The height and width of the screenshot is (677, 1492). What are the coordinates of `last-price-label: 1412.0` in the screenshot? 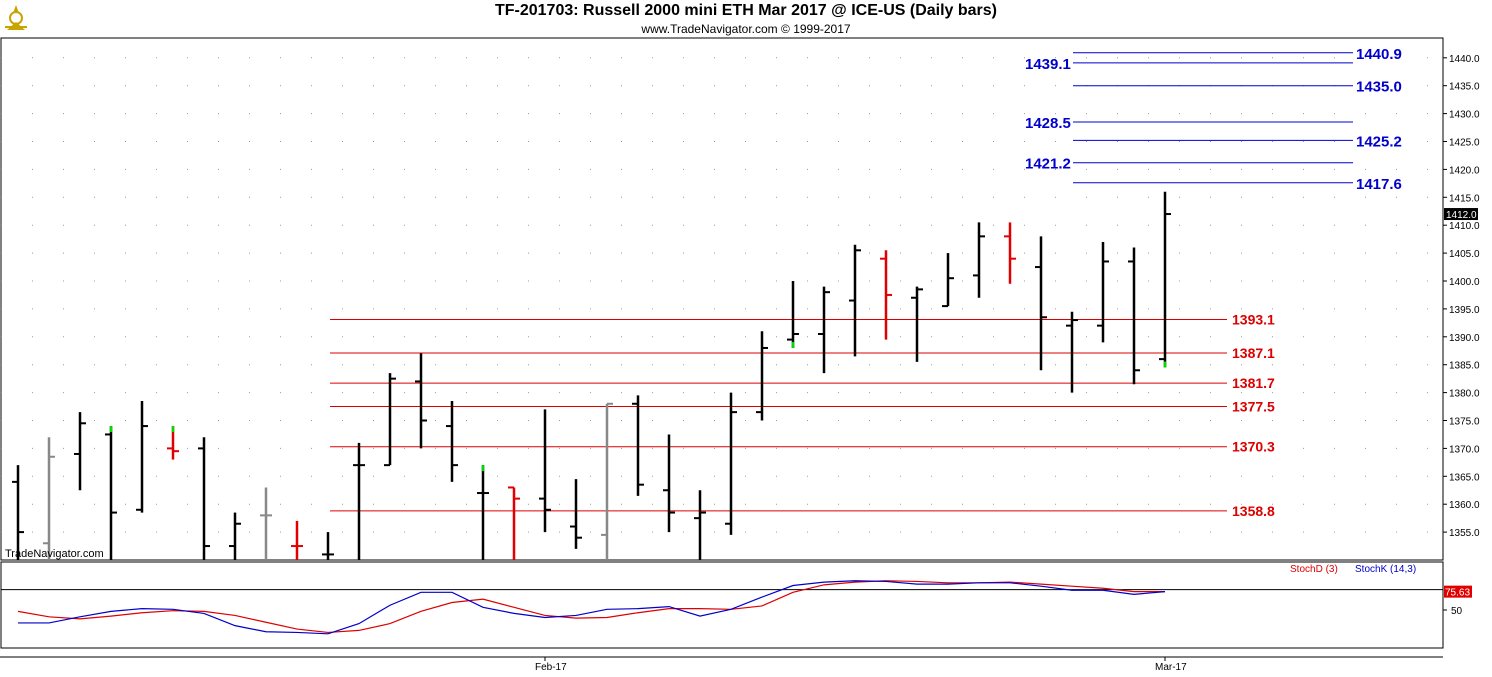 It's located at (1461, 215).